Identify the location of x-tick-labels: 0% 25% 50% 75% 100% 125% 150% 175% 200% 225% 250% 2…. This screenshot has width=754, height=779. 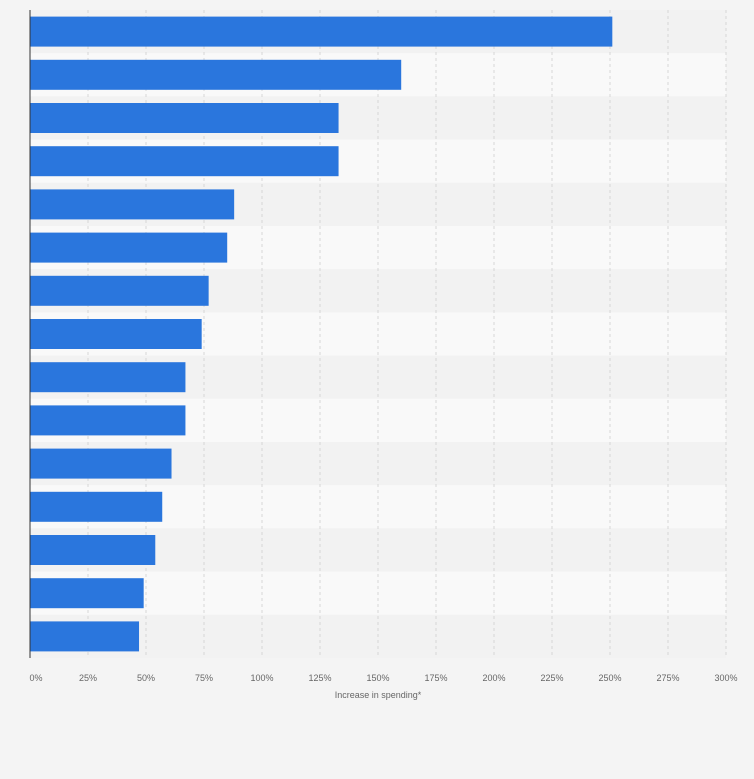
(383, 678).